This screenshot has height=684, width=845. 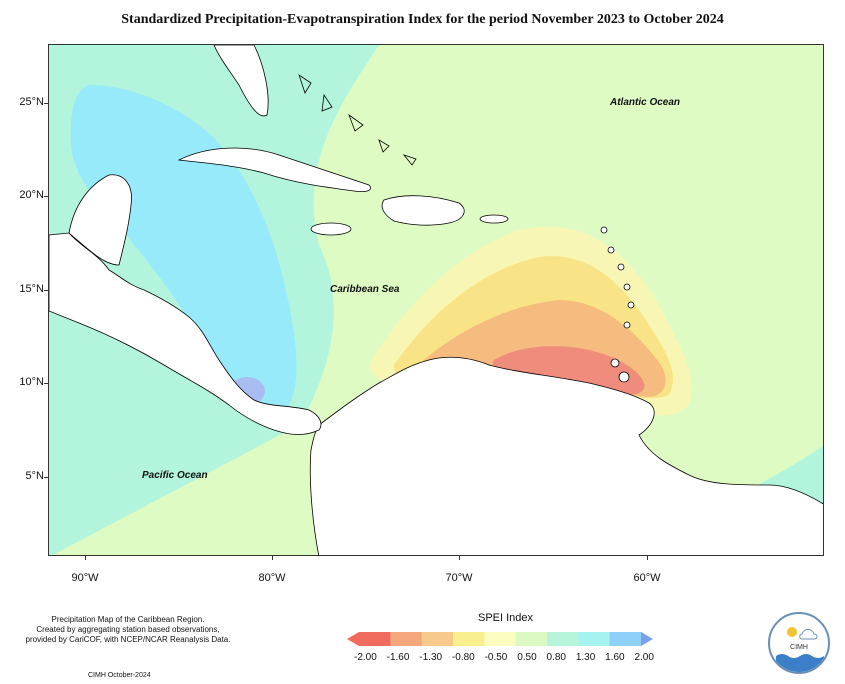 I want to click on legend-label: -2.00, so click(x=365, y=657).